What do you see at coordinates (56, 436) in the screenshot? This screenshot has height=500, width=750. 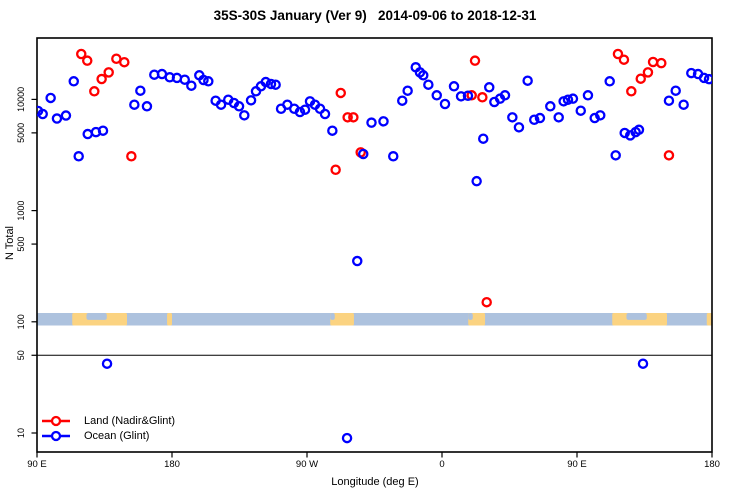 I see `legend-marker-ocean-icon` at bounding box center [56, 436].